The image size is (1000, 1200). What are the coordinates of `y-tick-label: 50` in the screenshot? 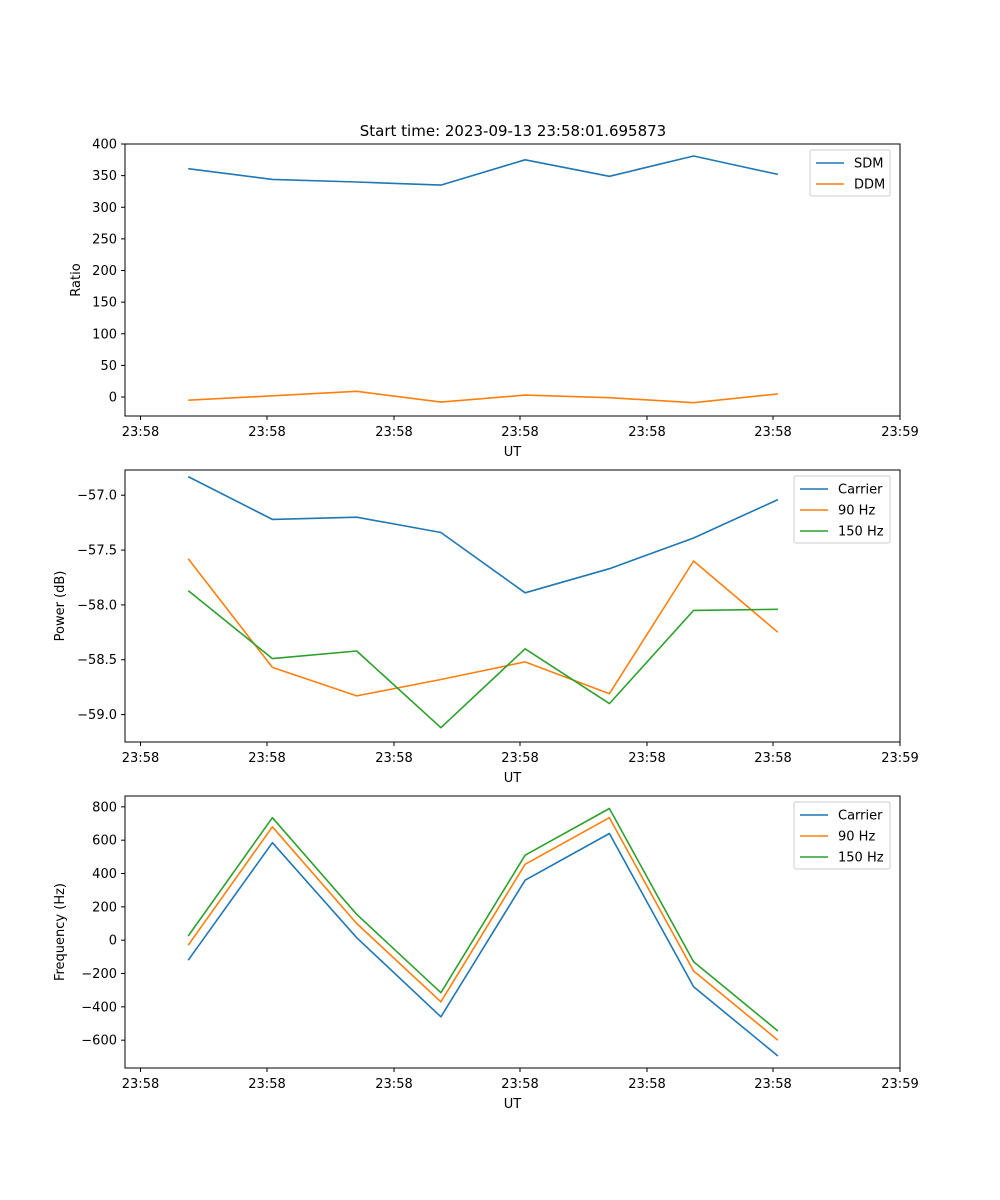 It's located at (108, 366).